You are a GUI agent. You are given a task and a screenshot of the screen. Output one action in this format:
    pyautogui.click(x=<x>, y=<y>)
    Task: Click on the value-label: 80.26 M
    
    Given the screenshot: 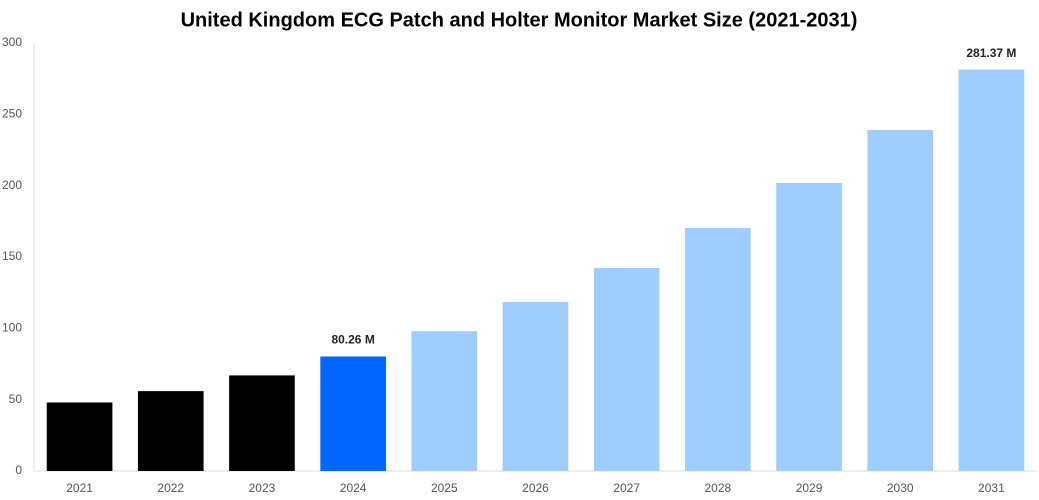 What is the action you would take?
    pyautogui.click(x=352, y=340)
    